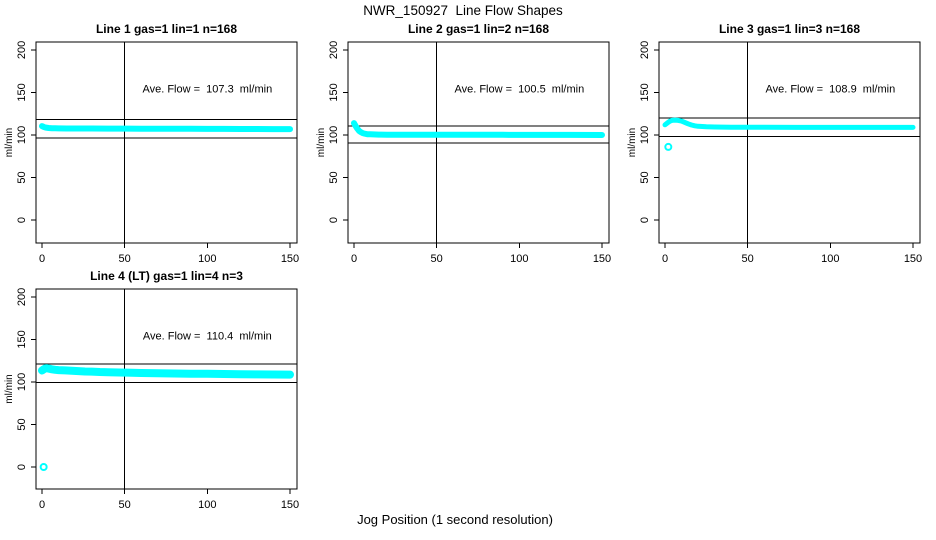 This screenshot has height=540, width=936. I want to click on chart-title: NWR_150927 Line Flow Shapes, so click(463, 10).